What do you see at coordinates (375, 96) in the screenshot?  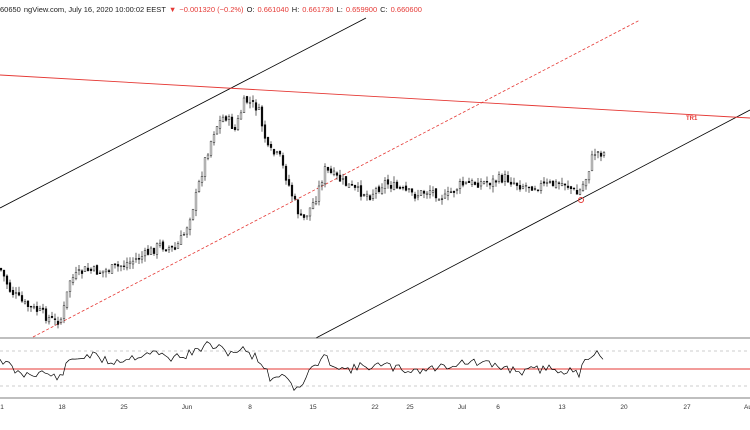 I see `resistance-line-tr1` at bounding box center [375, 96].